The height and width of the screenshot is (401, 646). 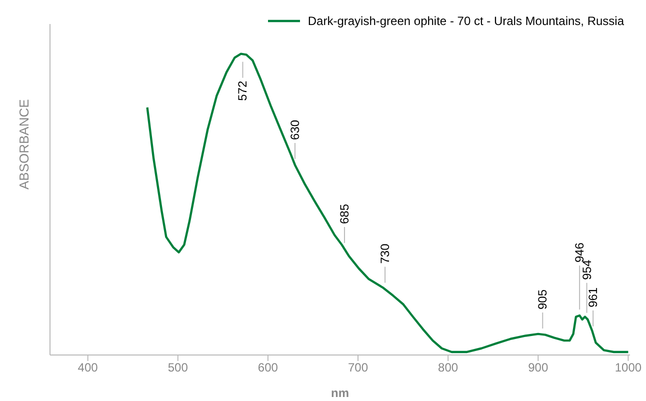 I want to click on annotation: 905, so click(x=543, y=299).